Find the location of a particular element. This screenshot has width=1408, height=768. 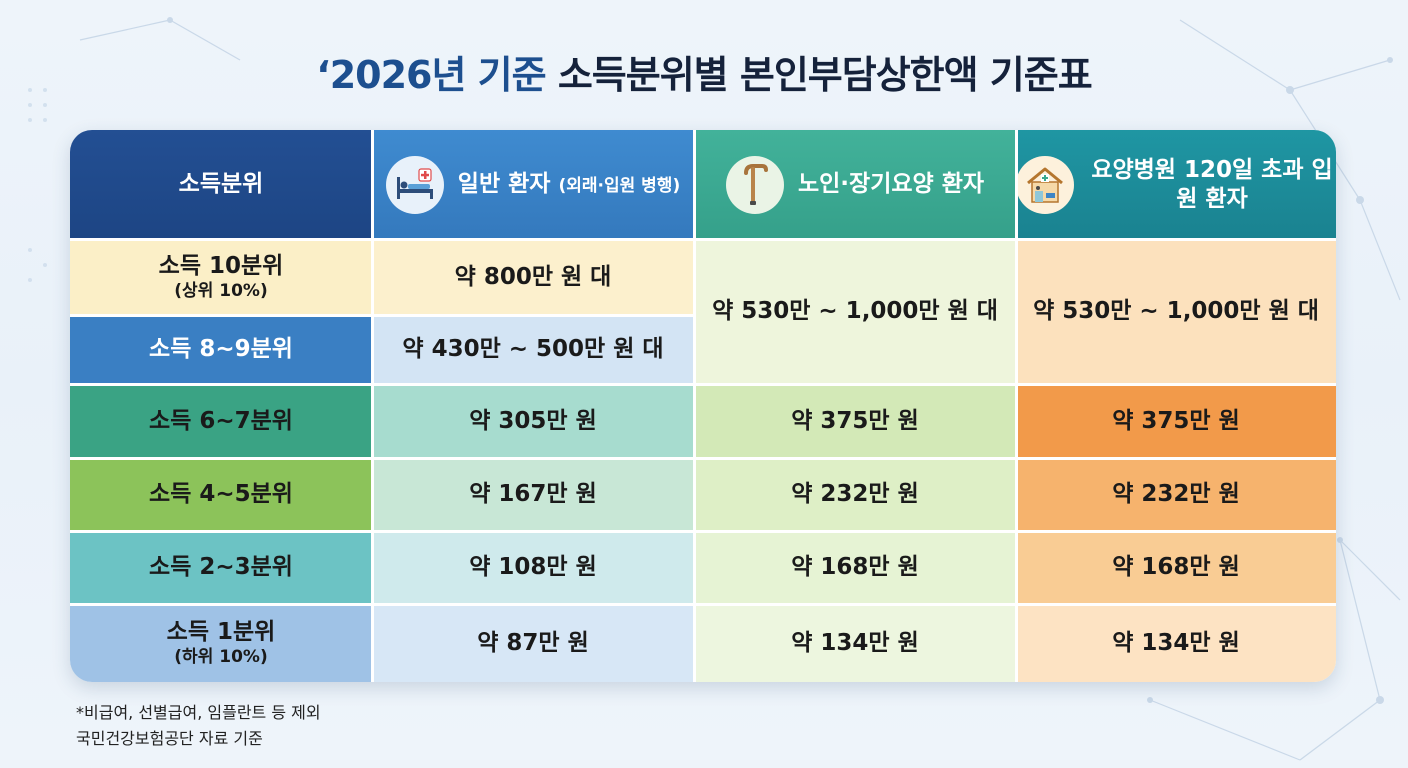

general-8-9: 약 430만 ~ 500만 원 대 is located at coordinates (533, 349).